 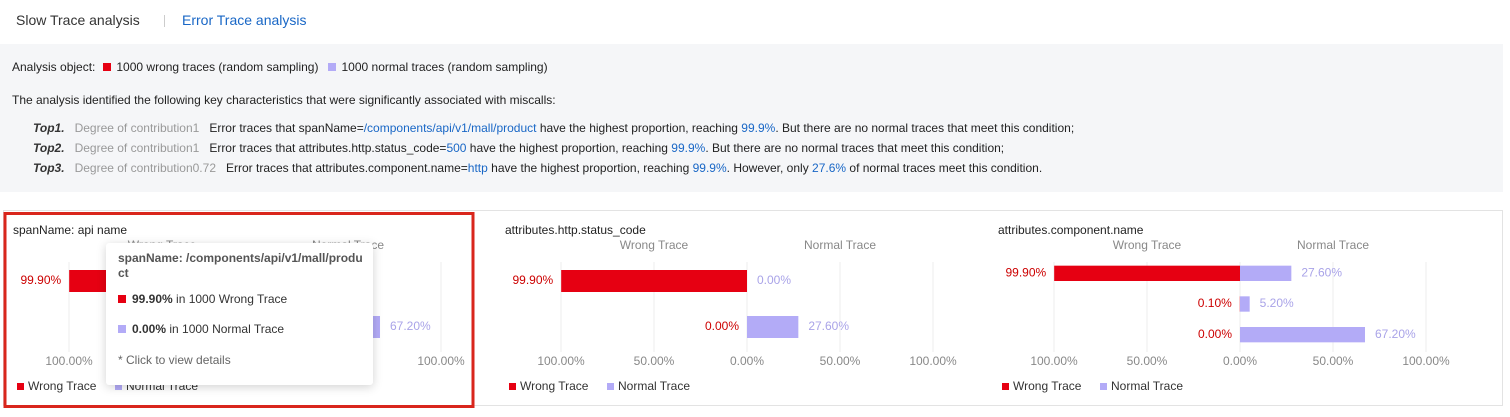 What do you see at coordinates (149, 329) in the screenshot?
I see `tooltip-value: 0.00%` at bounding box center [149, 329].